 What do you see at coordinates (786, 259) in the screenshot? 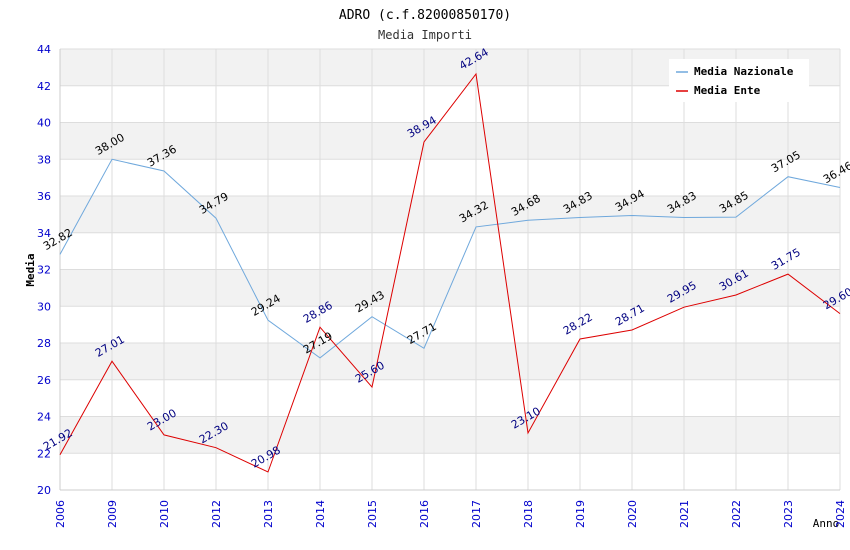
I see `data-label: 31.75` at bounding box center [786, 259].